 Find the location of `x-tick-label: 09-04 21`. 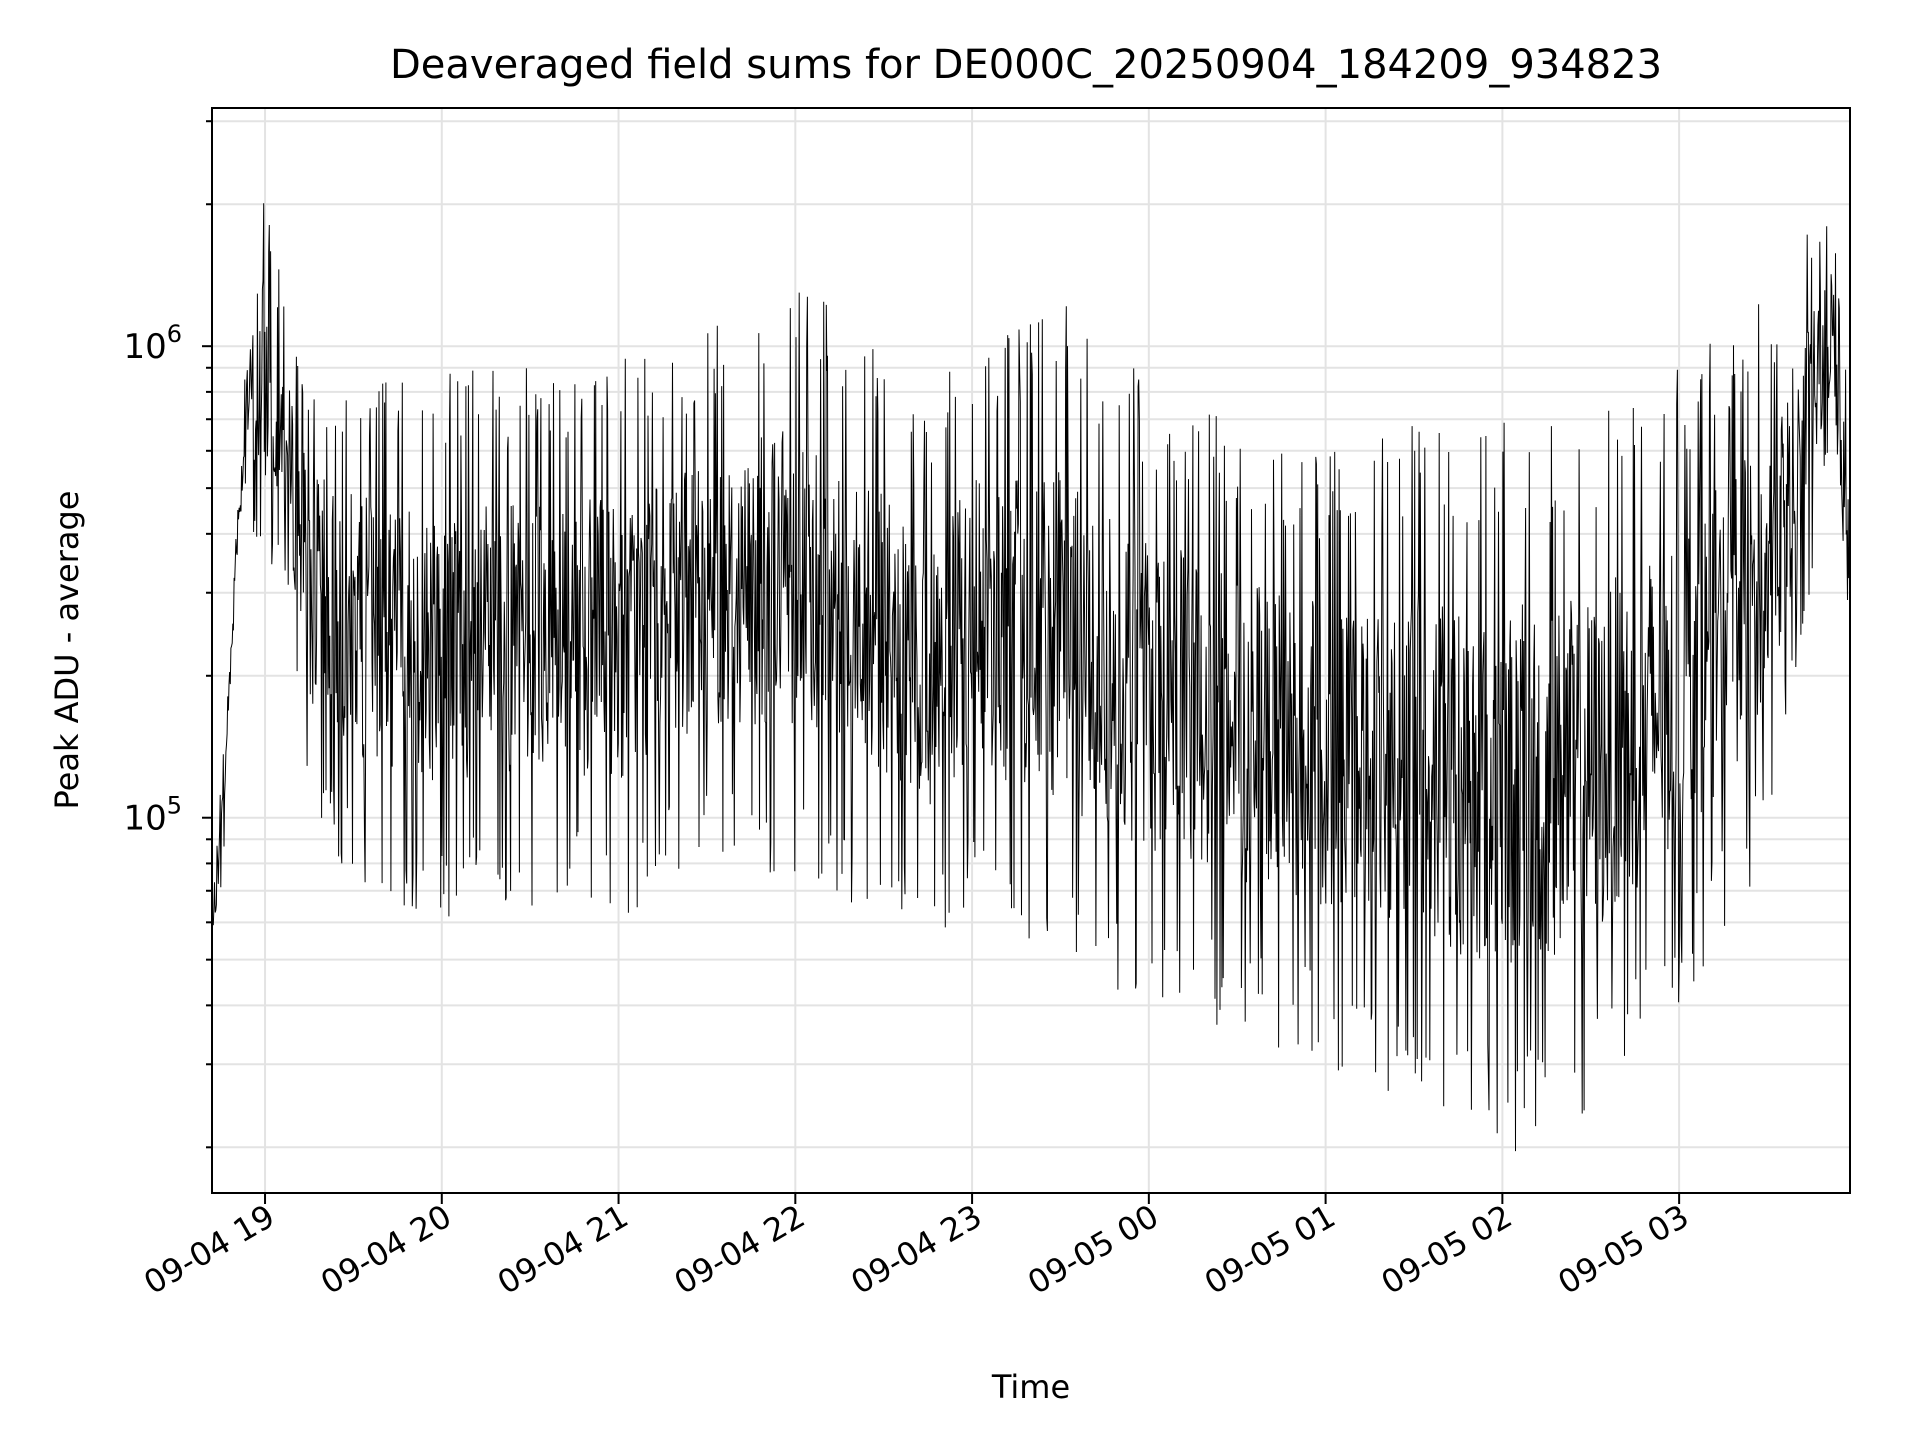

x-tick-label: 09-04 21 is located at coordinates (563, 1249).